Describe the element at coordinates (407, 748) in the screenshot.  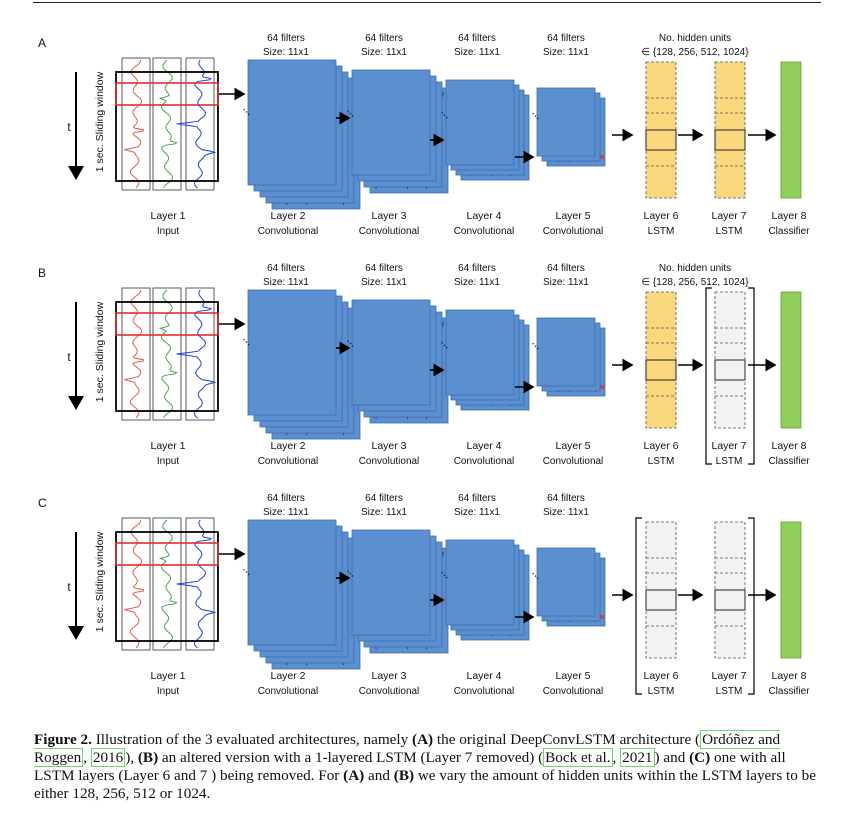
I see `citation-link: Ordóñez and Roggen` at that location.